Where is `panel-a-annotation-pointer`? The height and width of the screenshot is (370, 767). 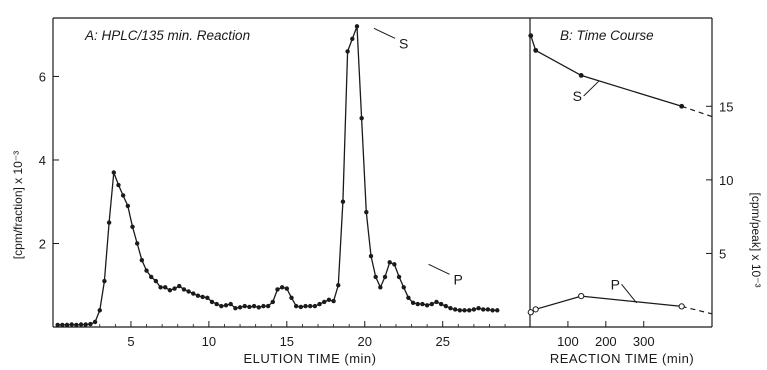
panel-a-annotation-pointer is located at coordinates (384, 33).